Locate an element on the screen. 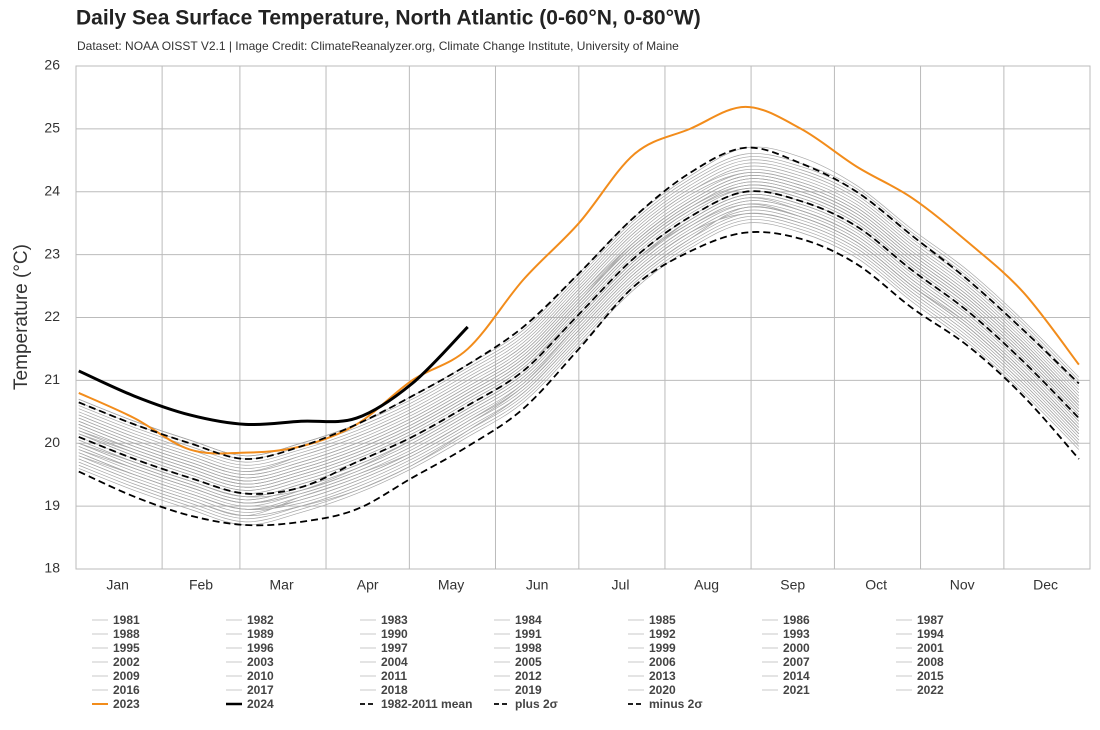  legend-label: 2000 is located at coordinates (796, 648).